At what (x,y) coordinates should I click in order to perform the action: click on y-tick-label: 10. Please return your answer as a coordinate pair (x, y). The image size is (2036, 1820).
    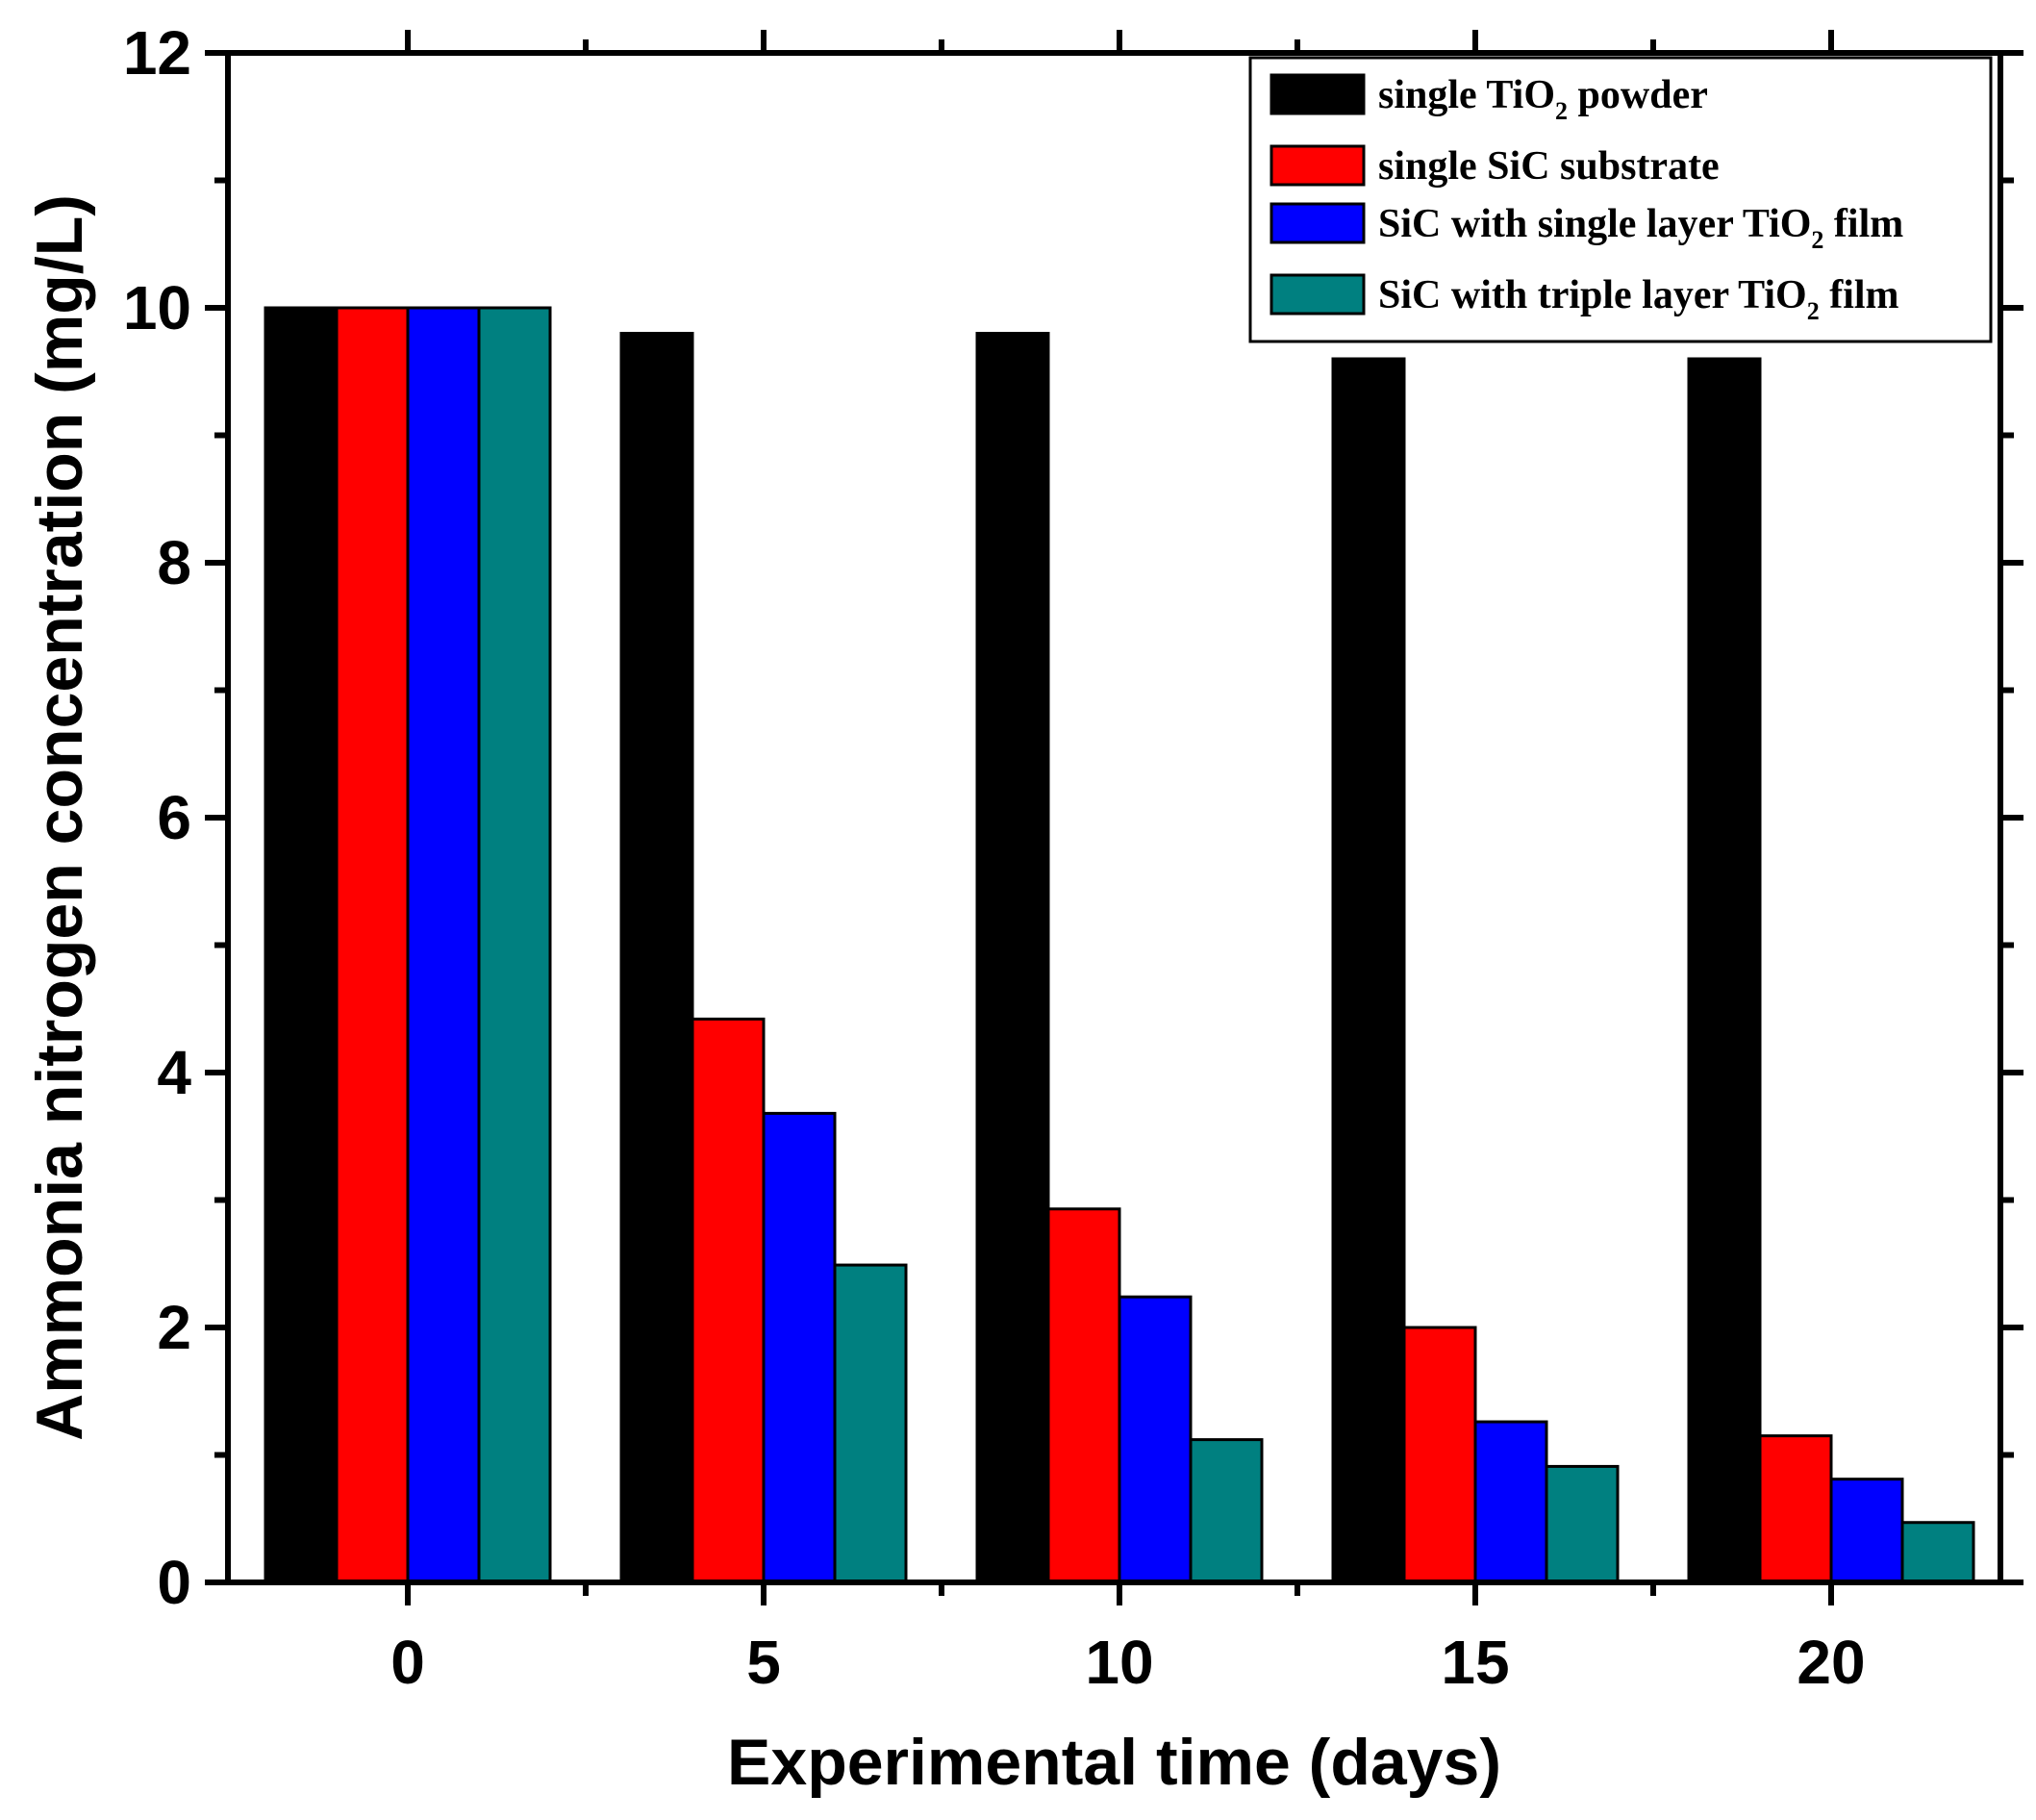
    Looking at the image, I should click on (157, 308).